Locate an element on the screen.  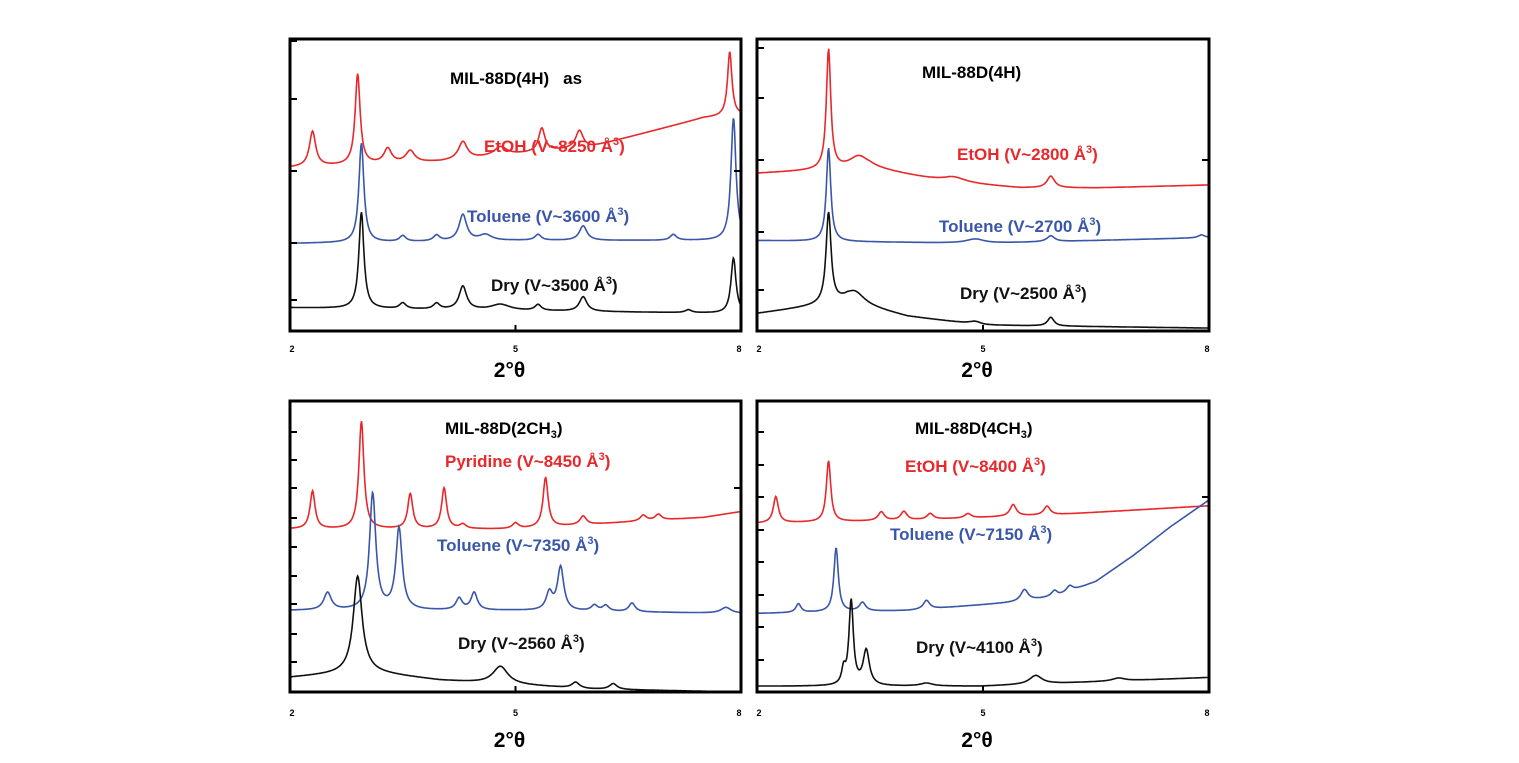
panel-title: MIL-88D(4H) as is located at coordinates (516, 78).